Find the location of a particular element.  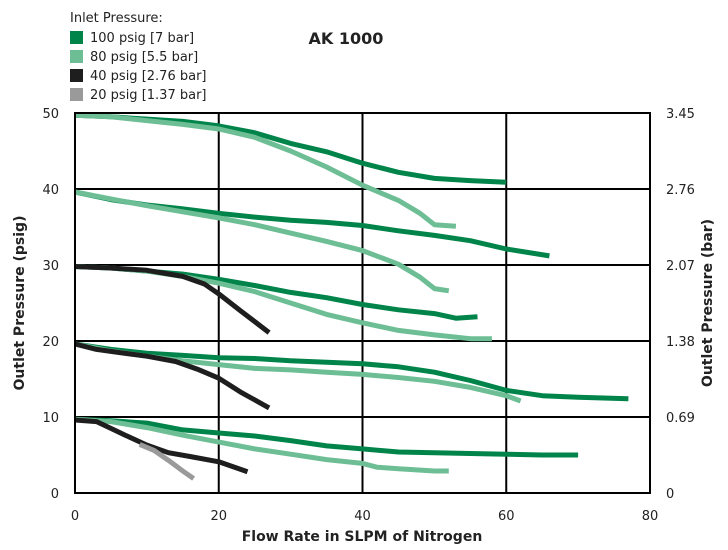

y2-tick-label: 2.76 is located at coordinates (680, 190).